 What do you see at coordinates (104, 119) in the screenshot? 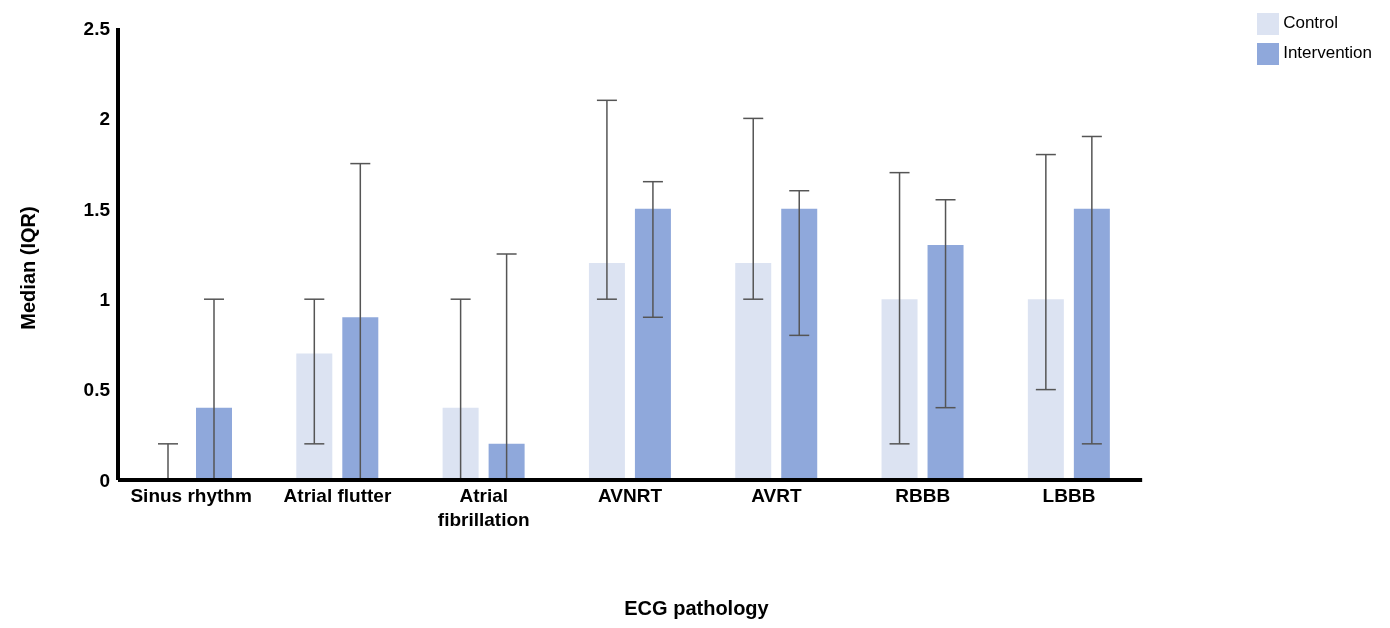
I see `y-tick-label: 2` at bounding box center [104, 119].